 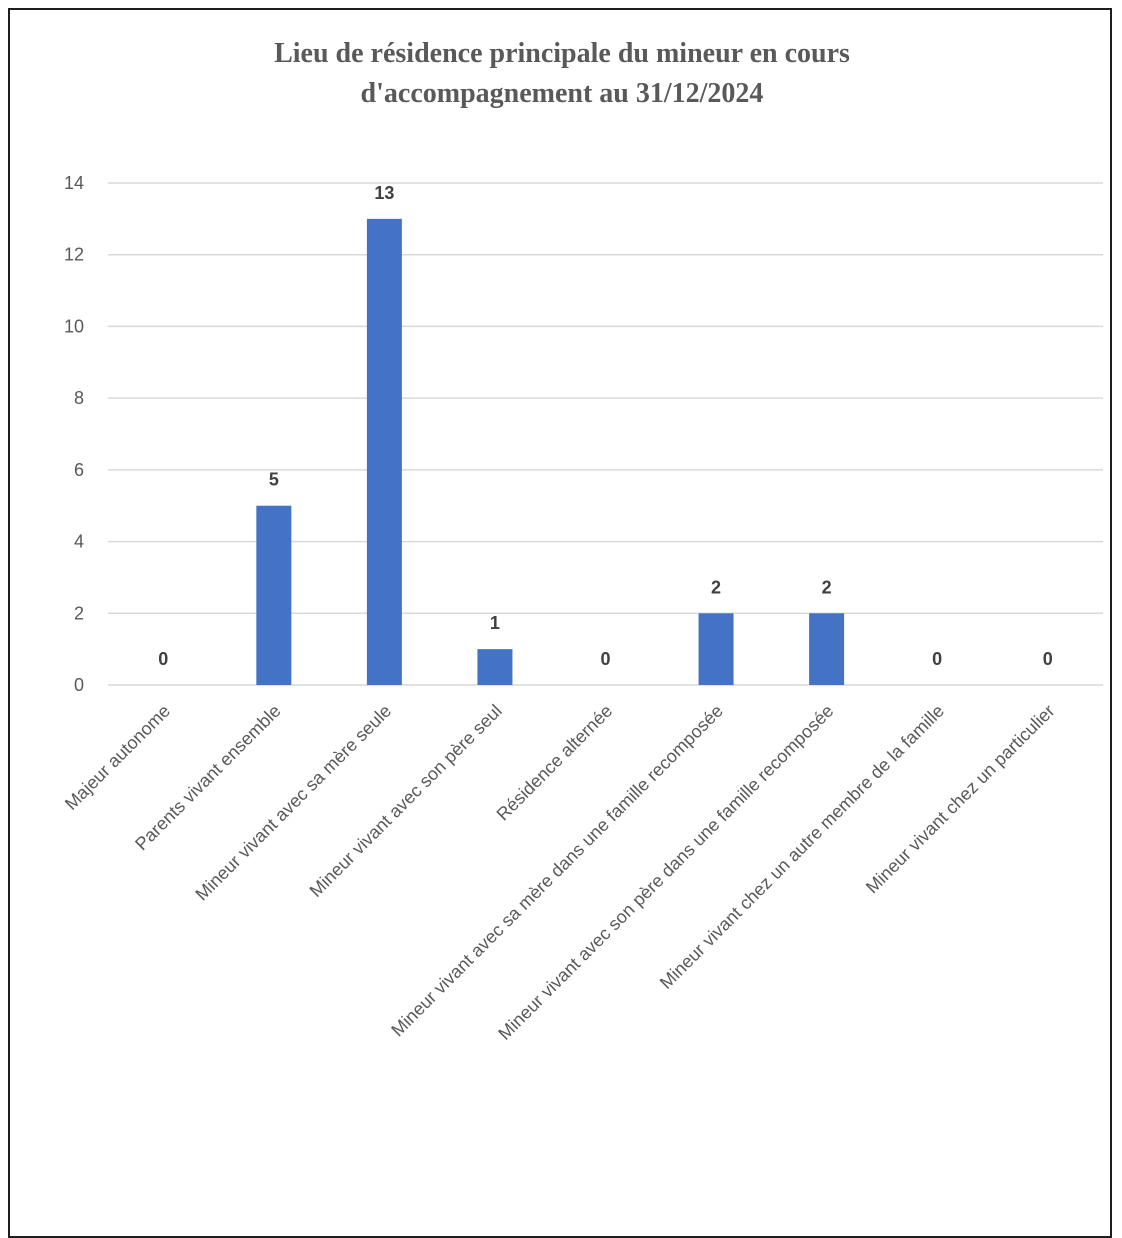 What do you see at coordinates (555, 763) in the screenshot?
I see `category-label-5: Résidence alternée` at bounding box center [555, 763].